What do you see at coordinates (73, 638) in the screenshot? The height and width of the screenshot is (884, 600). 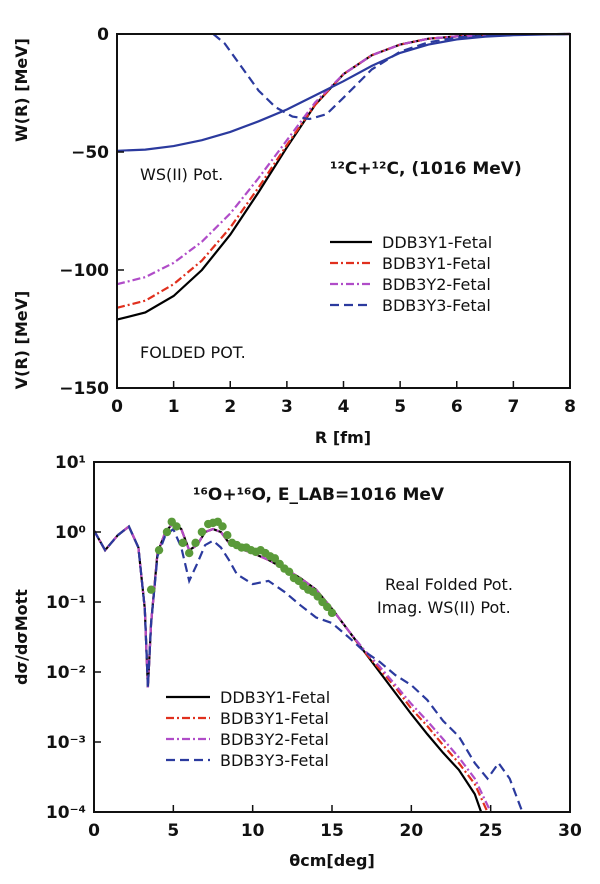 I see `cross-section-y-ticks: 10¹ 10⁰ 10⁻¹ 10⁻² 10⁻³ 10⁻⁴` at bounding box center [73, 638].